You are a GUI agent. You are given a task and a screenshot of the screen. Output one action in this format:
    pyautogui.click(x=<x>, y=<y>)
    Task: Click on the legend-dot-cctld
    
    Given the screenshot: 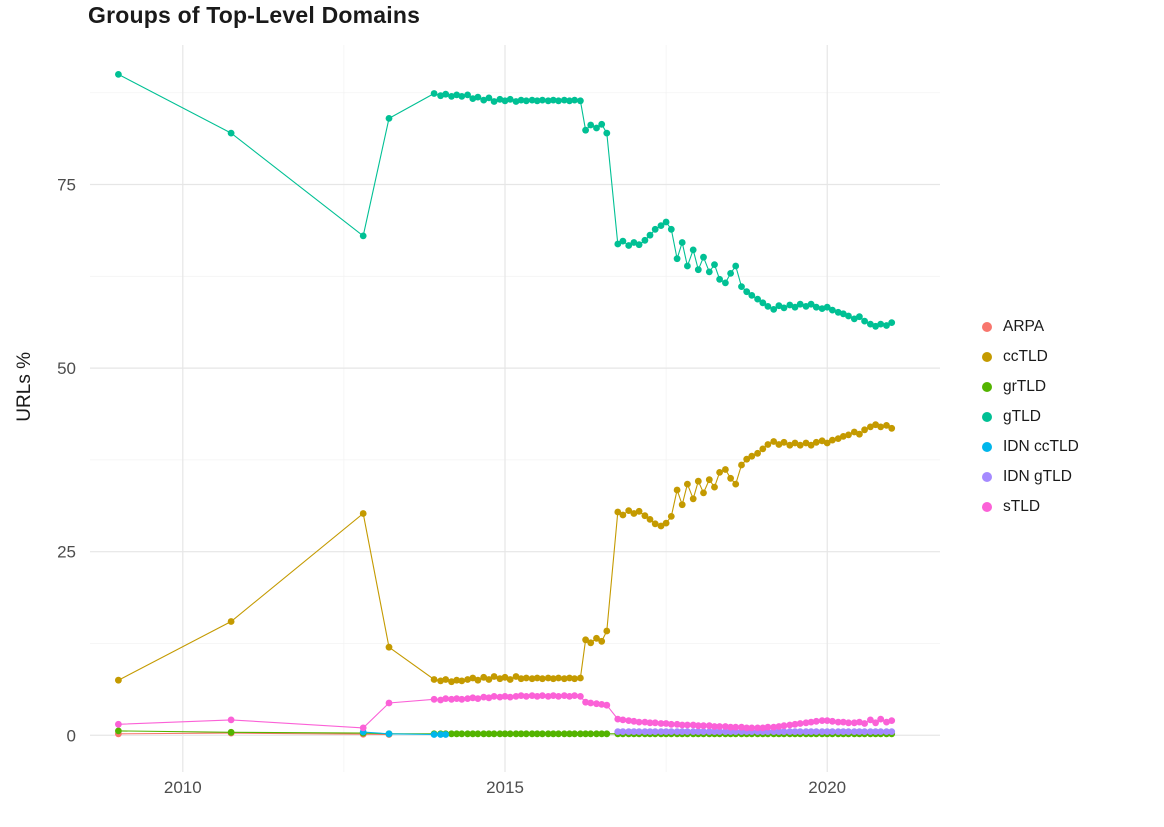 What is the action you would take?
    pyautogui.click(x=987, y=357)
    